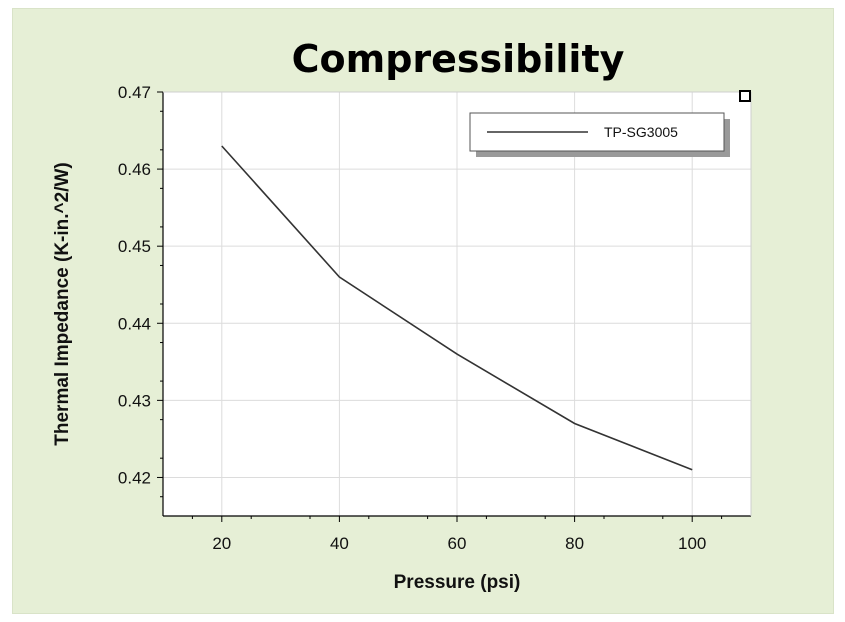 The height and width of the screenshot is (622, 845). I want to click on y-tick-label: 0.43, so click(134, 400).